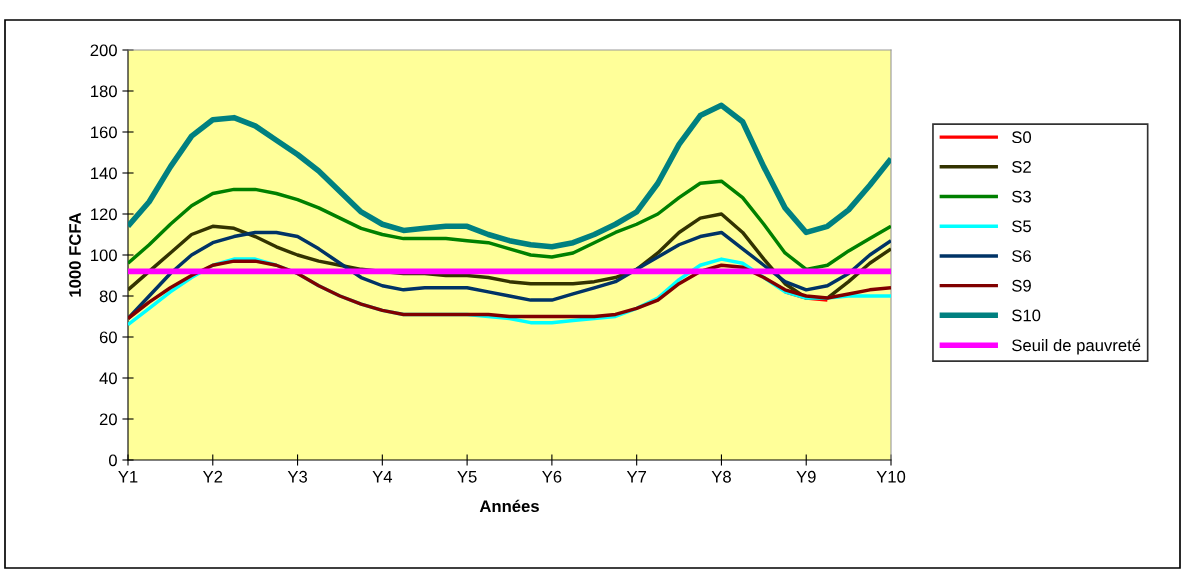  Describe the element at coordinates (104, 214) in the screenshot. I see `y-tick-label: 120` at that location.